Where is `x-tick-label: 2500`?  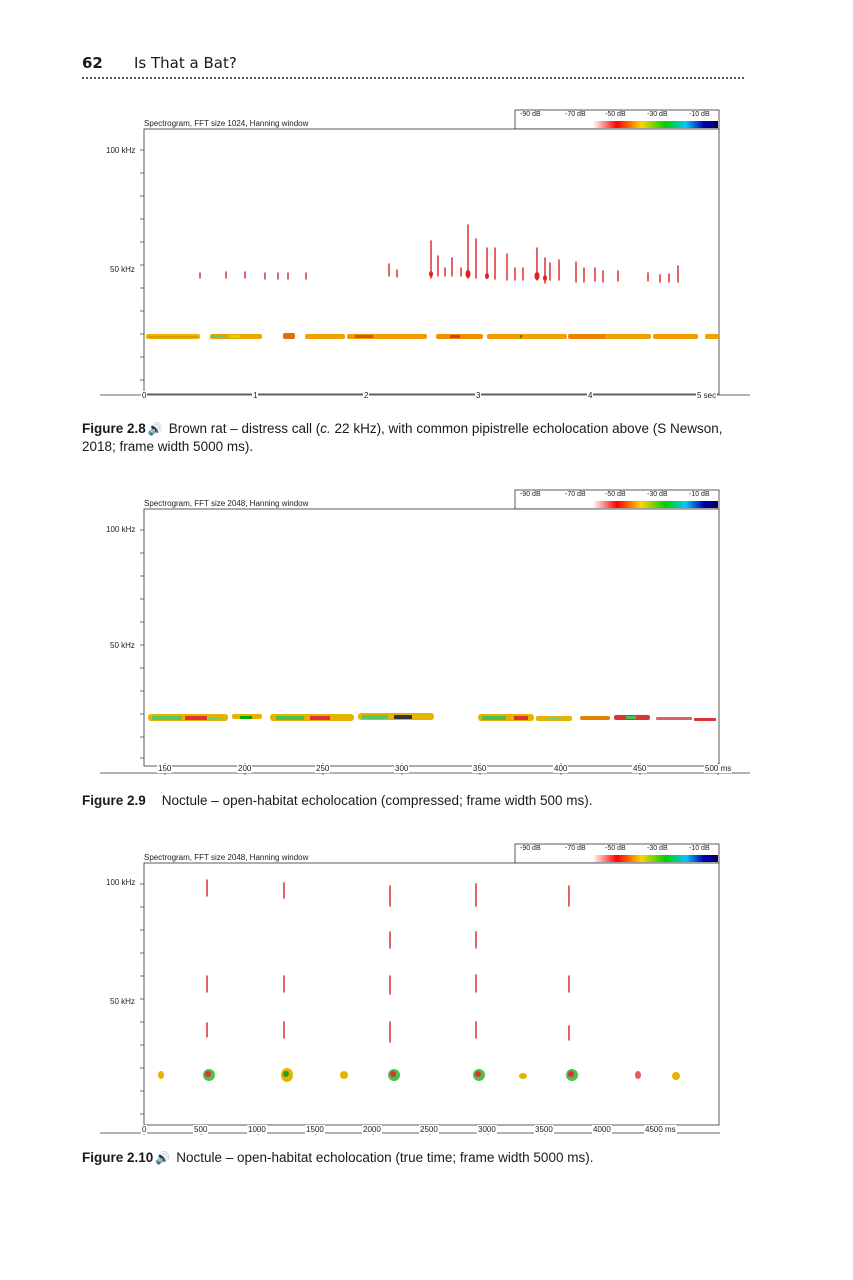
x-tick-label: 2500 is located at coordinates (429, 1129).